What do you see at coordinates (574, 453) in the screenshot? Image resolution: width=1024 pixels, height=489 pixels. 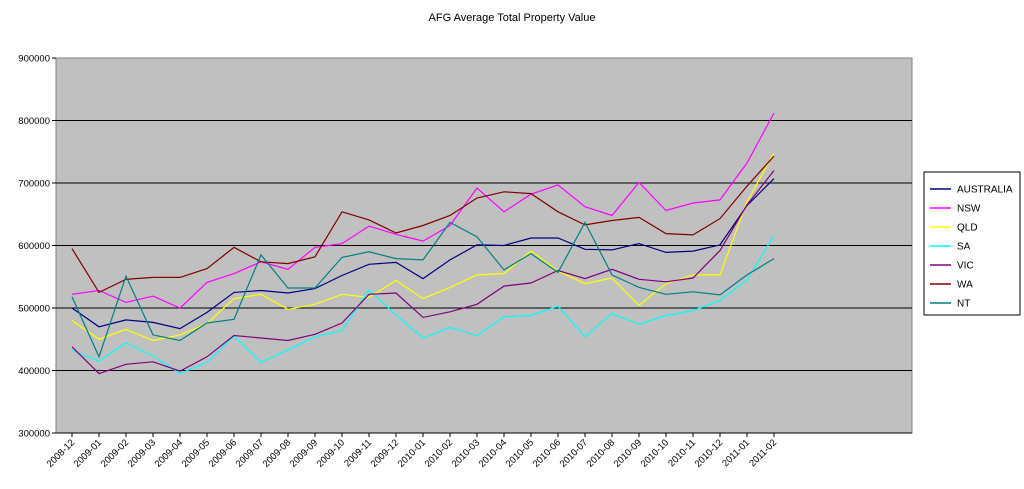 I see `x-tick-label: 2010-07` at bounding box center [574, 453].